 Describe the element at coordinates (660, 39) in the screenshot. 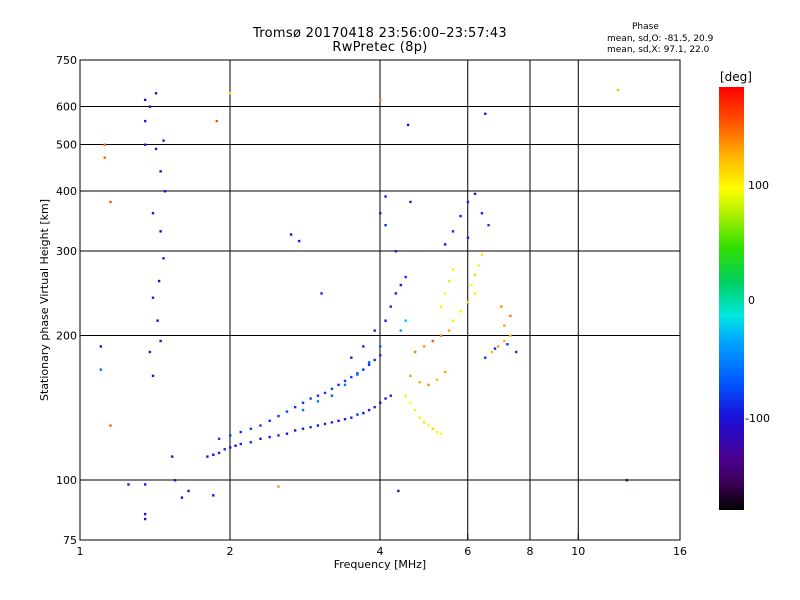

I see `phase-stats-o: mean, sd,O: -81.5, 20.9` at that location.